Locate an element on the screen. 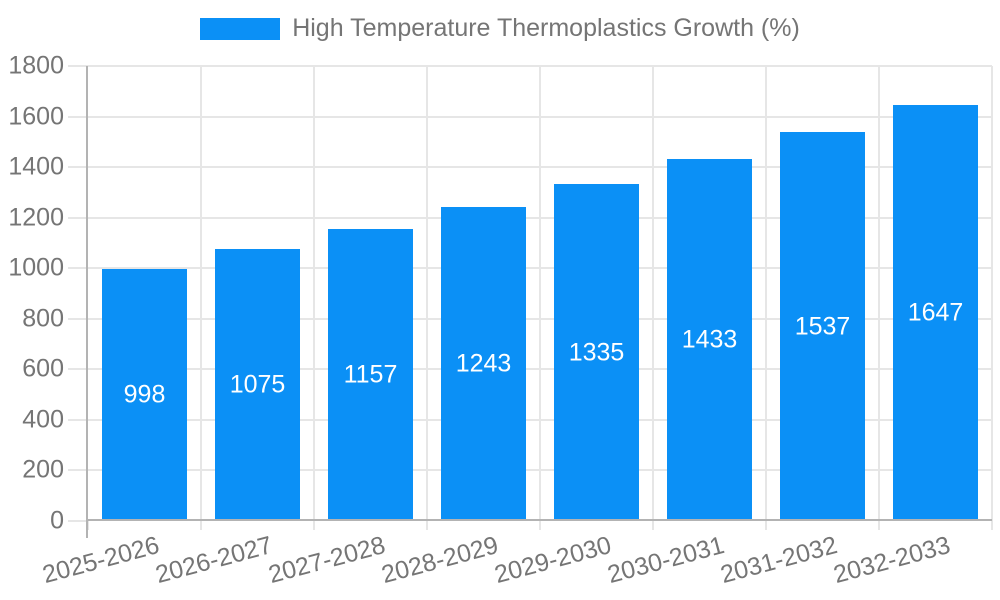  bar-value-label: 1647 is located at coordinates (935, 312).